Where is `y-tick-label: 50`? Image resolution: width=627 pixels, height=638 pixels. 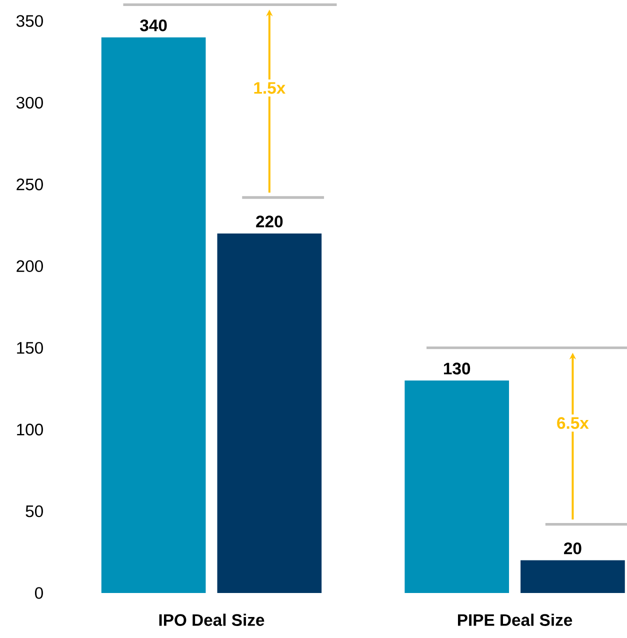
y-tick-label: 50 is located at coordinates (34, 511).